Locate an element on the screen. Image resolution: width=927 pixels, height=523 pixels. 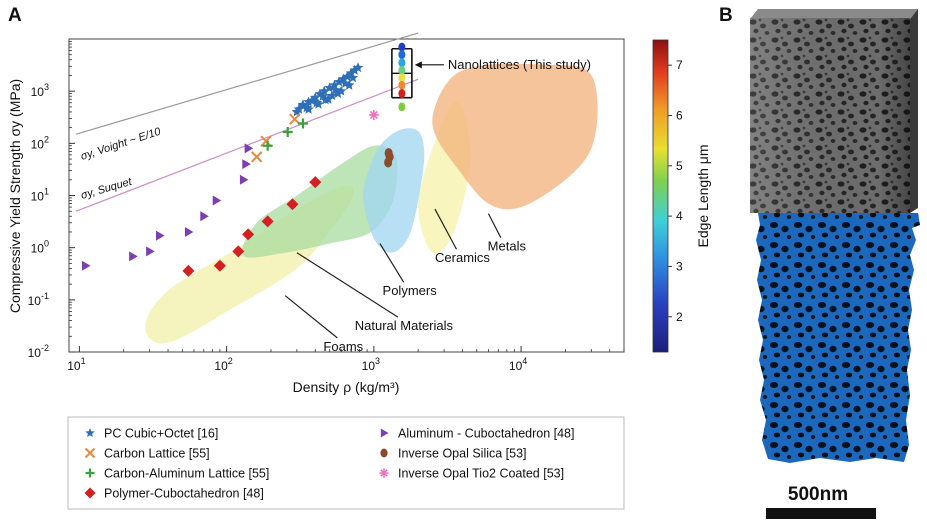
colorbar-tick-label: 2 is located at coordinates (679, 317).